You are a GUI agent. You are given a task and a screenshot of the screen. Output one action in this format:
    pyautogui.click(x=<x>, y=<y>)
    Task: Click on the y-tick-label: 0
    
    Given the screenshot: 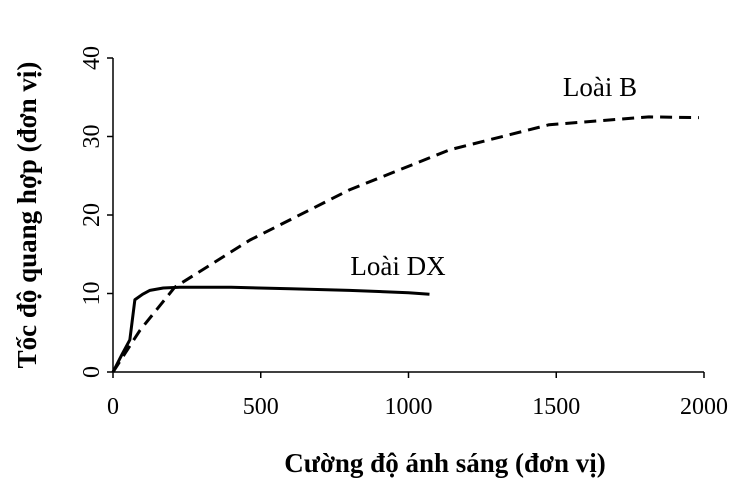 What is the action you would take?
    pyautogui.click(x=92, y=372)
    